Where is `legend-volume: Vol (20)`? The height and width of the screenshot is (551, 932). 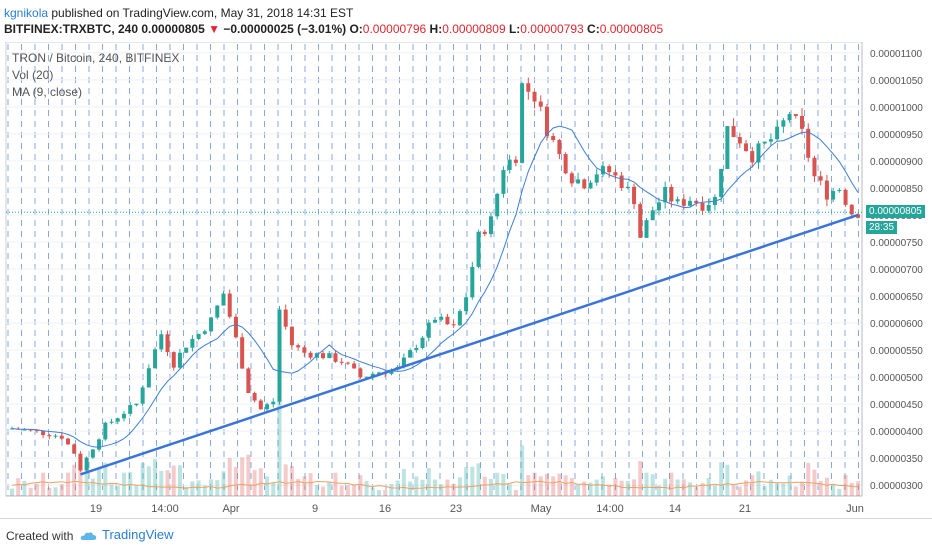
legend-volume: Vol (20) is located at coordinates (33, 75).